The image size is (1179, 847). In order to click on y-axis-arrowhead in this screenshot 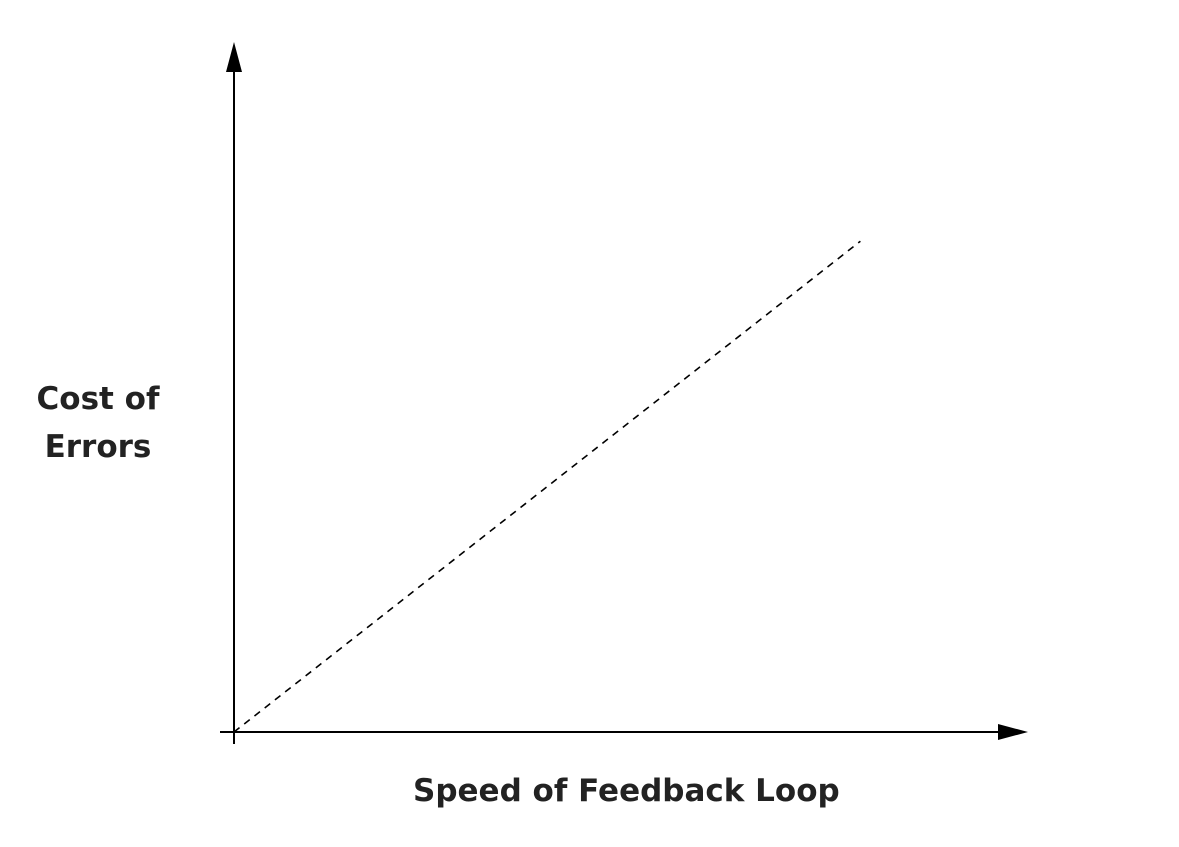, I will do `click(234, 57)`.